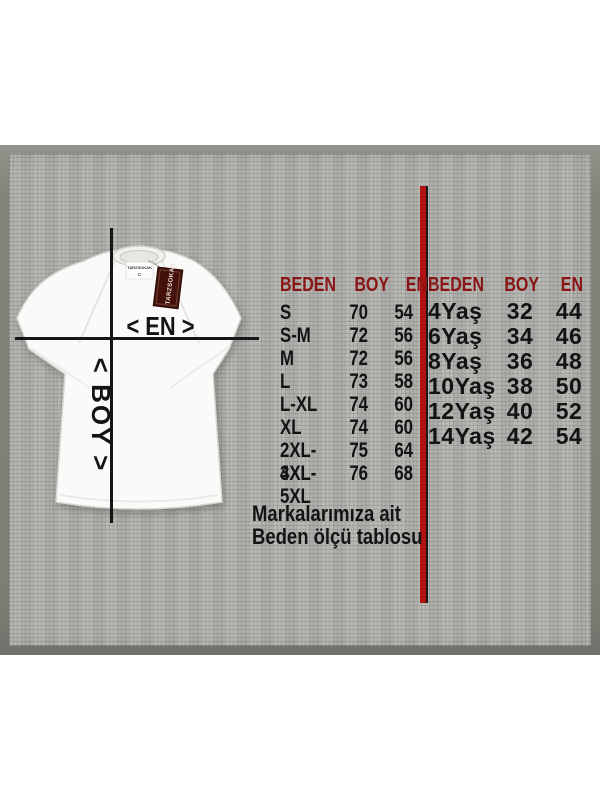 The width and height of the screenshot is (600, 800). What do you see at coordinates (569, 336) in the screenshot?
I see `en-value: 46` at bounding box center [569, 336].